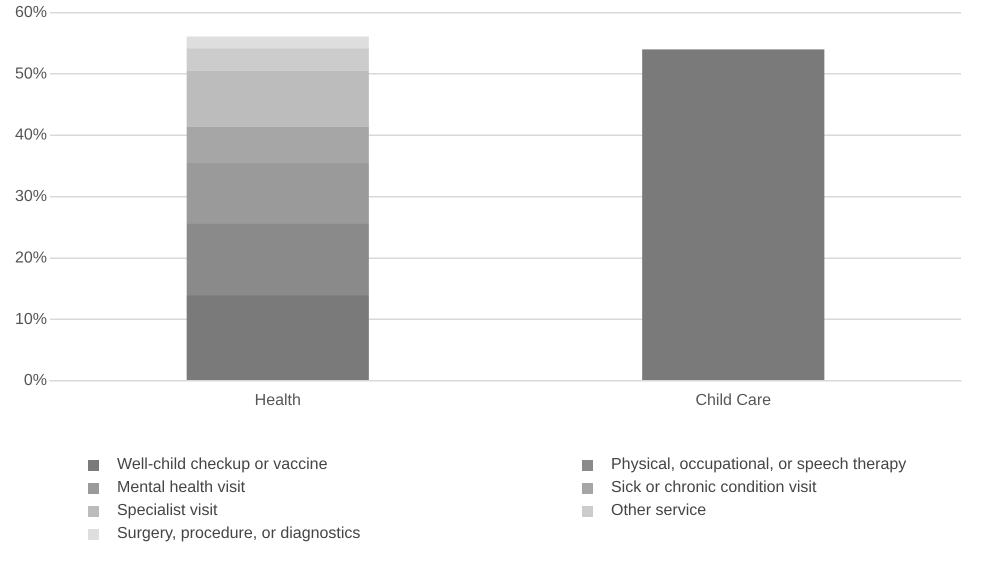 The width and height of the screenshot is (989, 568). What do you see at coordinates (238, 534) in the screenshot?
I see `legend-label: Surgery, procedure, or diagnostics` at bounding box center [238, 534].